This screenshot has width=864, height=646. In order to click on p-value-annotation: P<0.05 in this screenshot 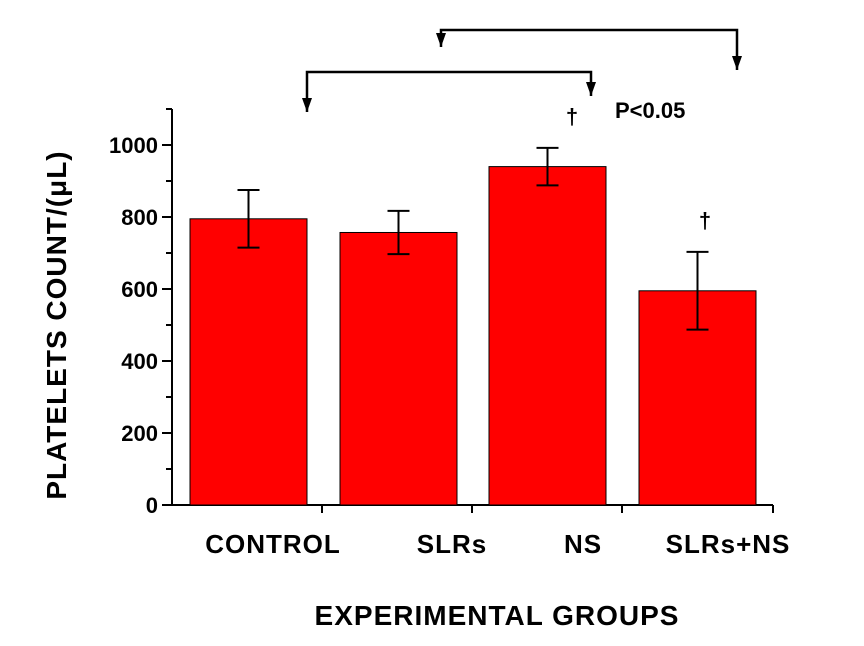, I will do `click(650, 110)`.